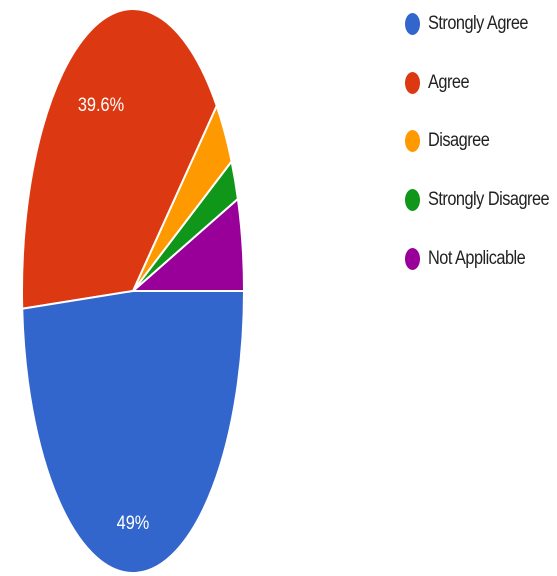 The width and height of the screenshot is (557, 576). What do you see at coordinates (412, 82) in the screenshot?
I see `legend-swatch-agree` at bounding box center [412, 82].